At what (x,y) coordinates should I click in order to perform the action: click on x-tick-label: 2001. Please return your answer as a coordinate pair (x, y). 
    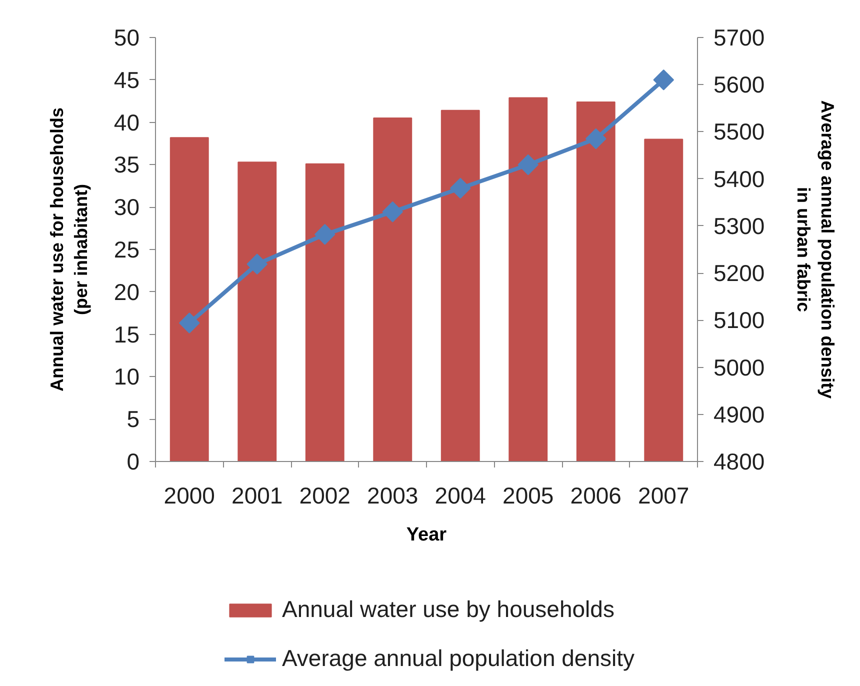
    Looking at the image, I should click on (257, 495).